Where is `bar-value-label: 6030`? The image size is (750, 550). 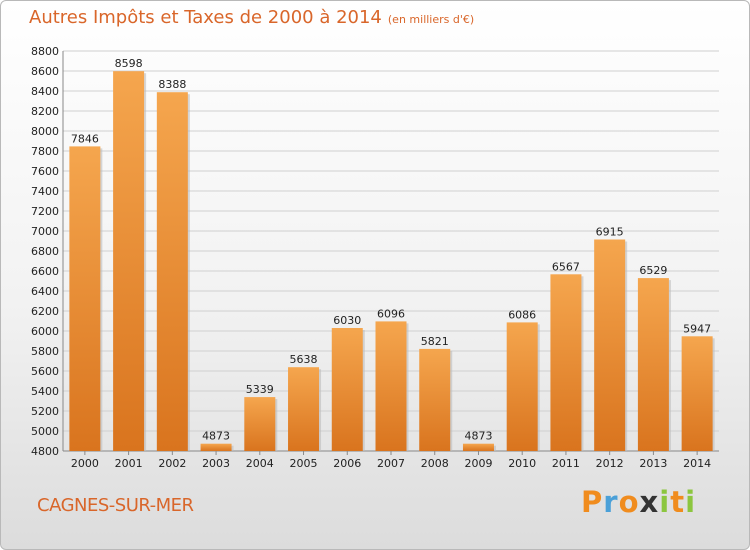
bar-value-label: 6030 is located at coordinates (347, 320).